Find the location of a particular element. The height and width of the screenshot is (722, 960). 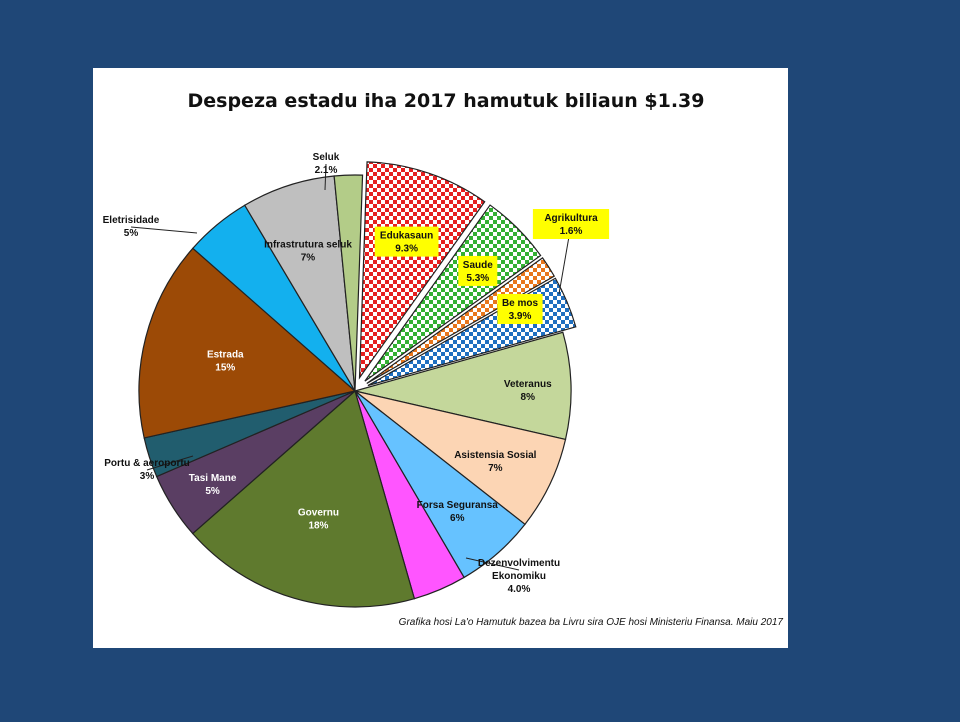

slice-seluk is located at coordinates (348, 283).